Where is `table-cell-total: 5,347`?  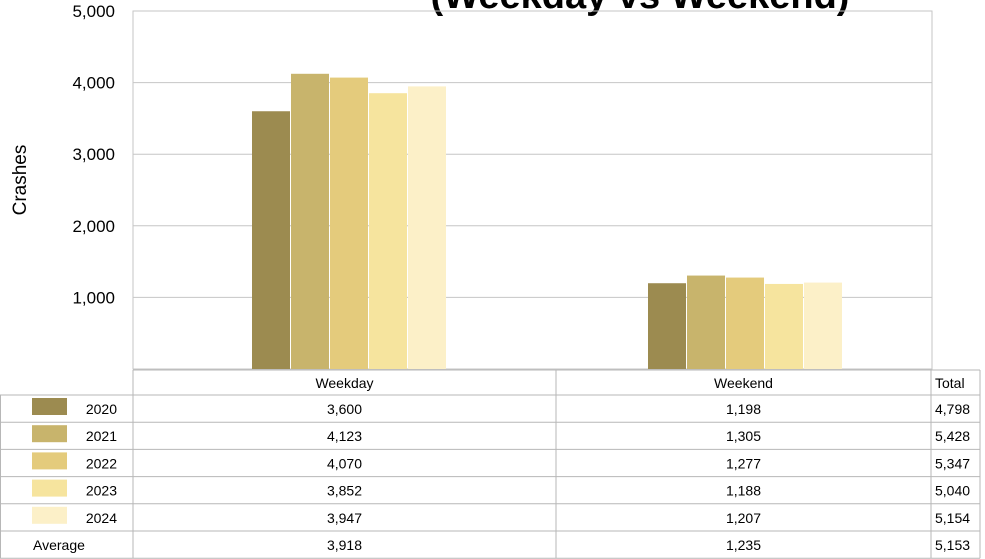 table-cell-total: 5,347 is located at coordinates (952, 463).